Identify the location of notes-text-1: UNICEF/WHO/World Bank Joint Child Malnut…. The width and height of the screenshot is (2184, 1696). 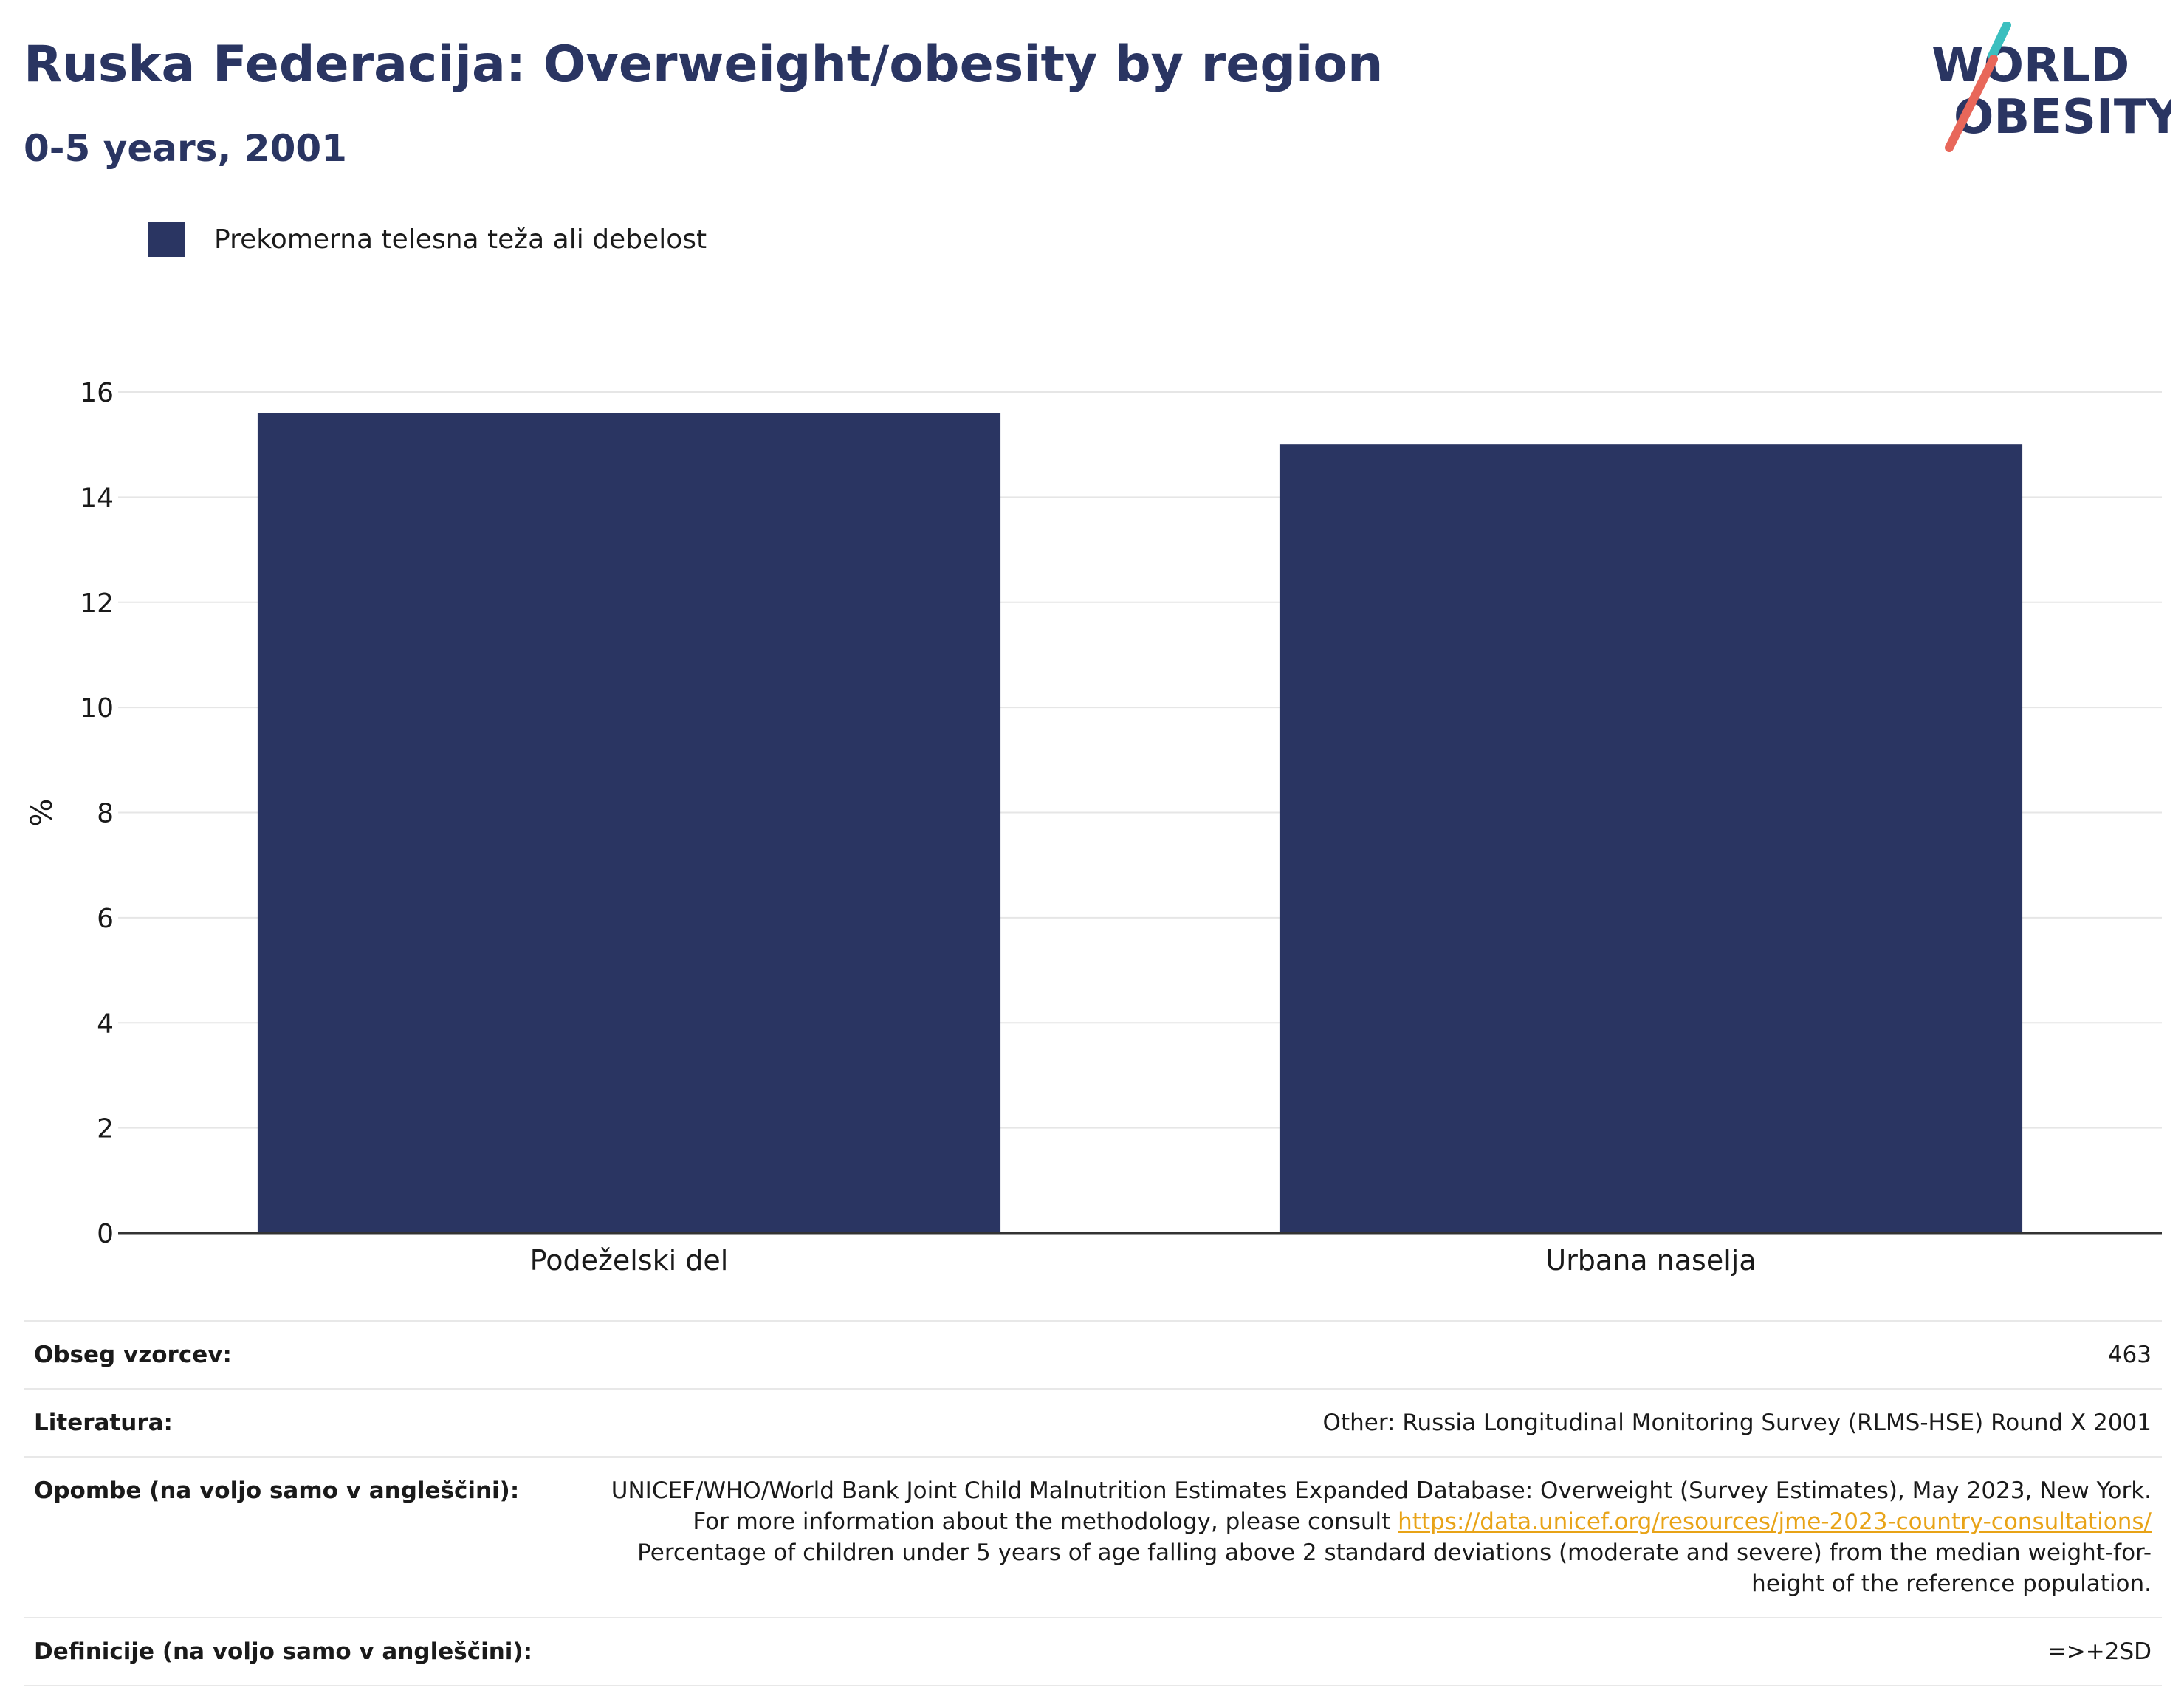
(1382, 1506).